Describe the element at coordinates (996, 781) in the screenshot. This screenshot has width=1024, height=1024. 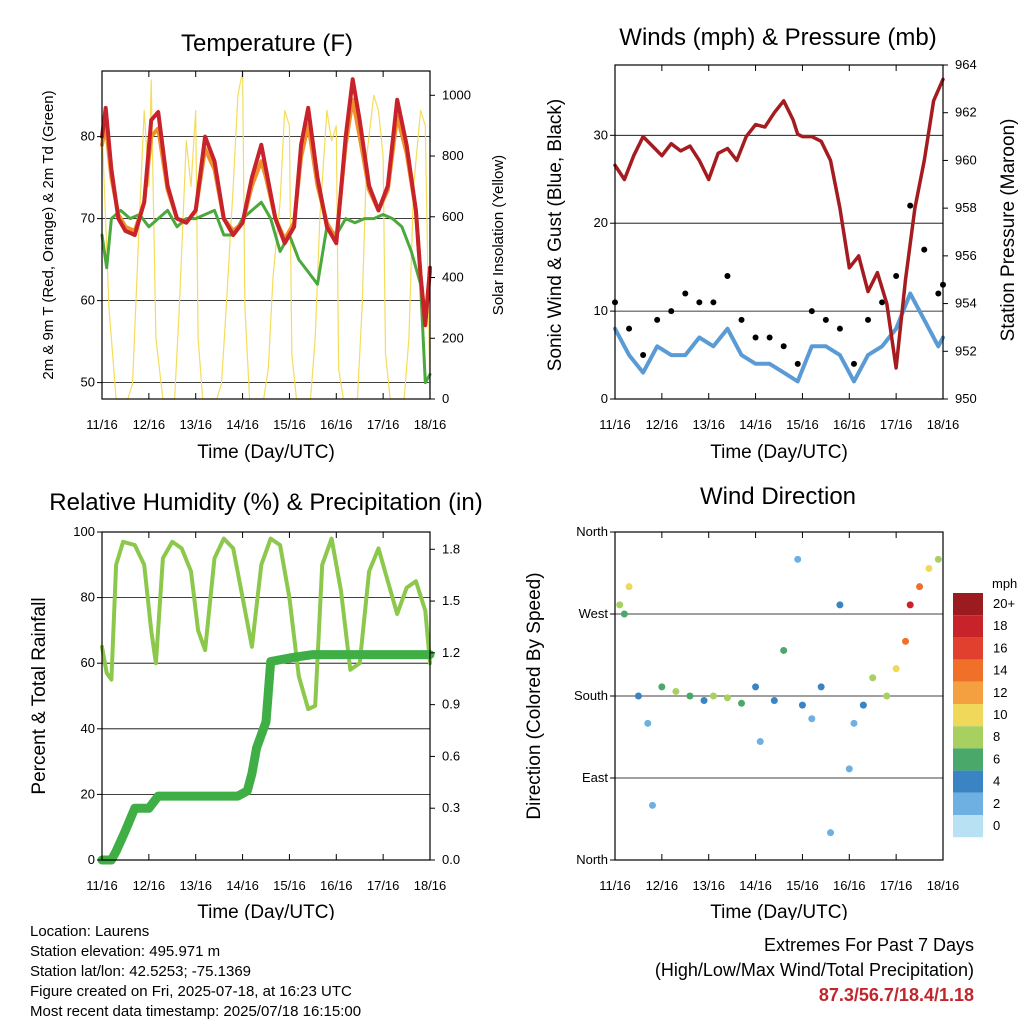
I see `colorbar-label: 4` at that location.